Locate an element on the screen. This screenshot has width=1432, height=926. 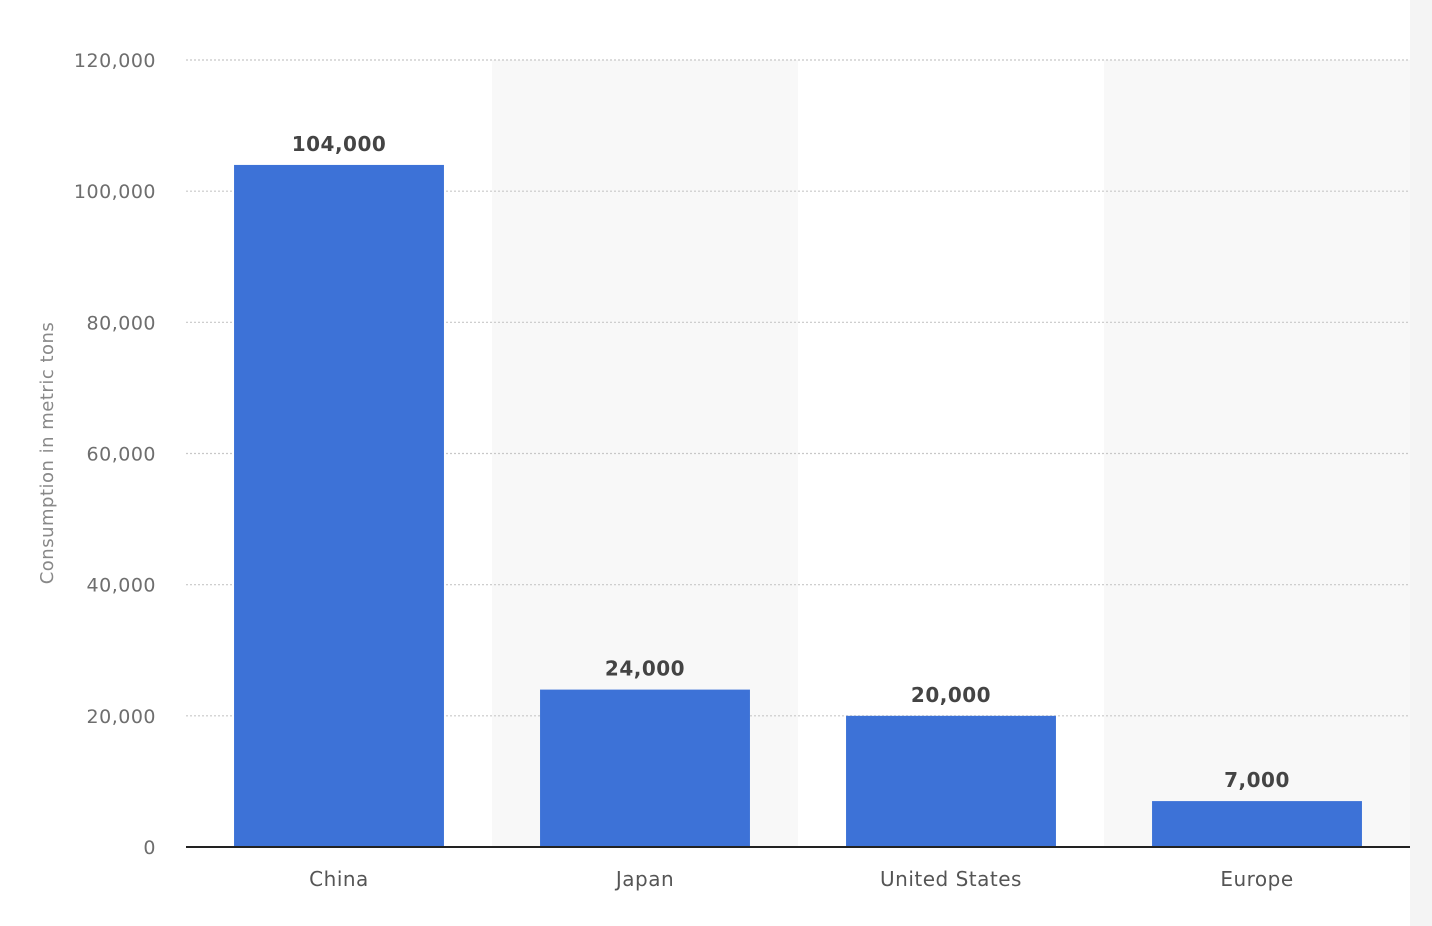
y-tick-label: 100,000 is located at coordinates (115, 192).